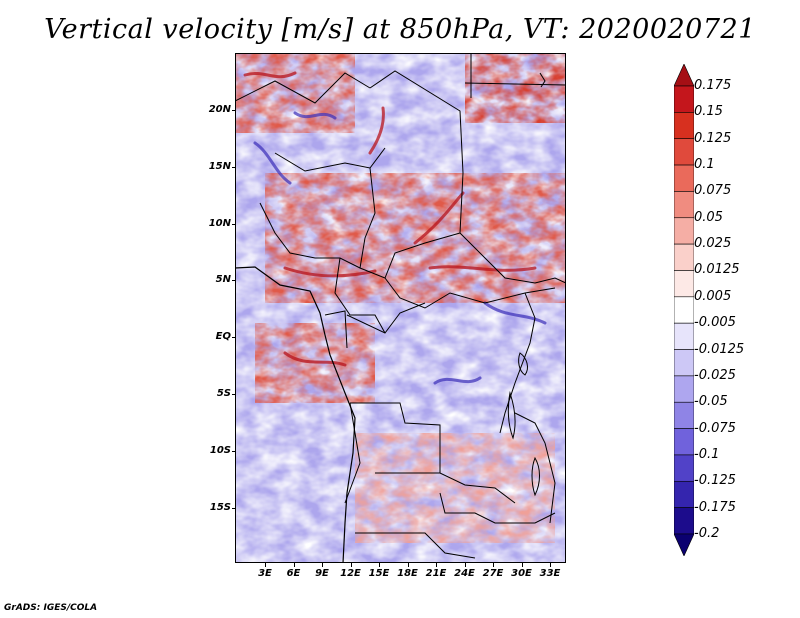  What do you see at coordinates (713, 244) in the screenshot?
I see `colorbar-tick-label: 0.025` at bounding box center [713, 244].